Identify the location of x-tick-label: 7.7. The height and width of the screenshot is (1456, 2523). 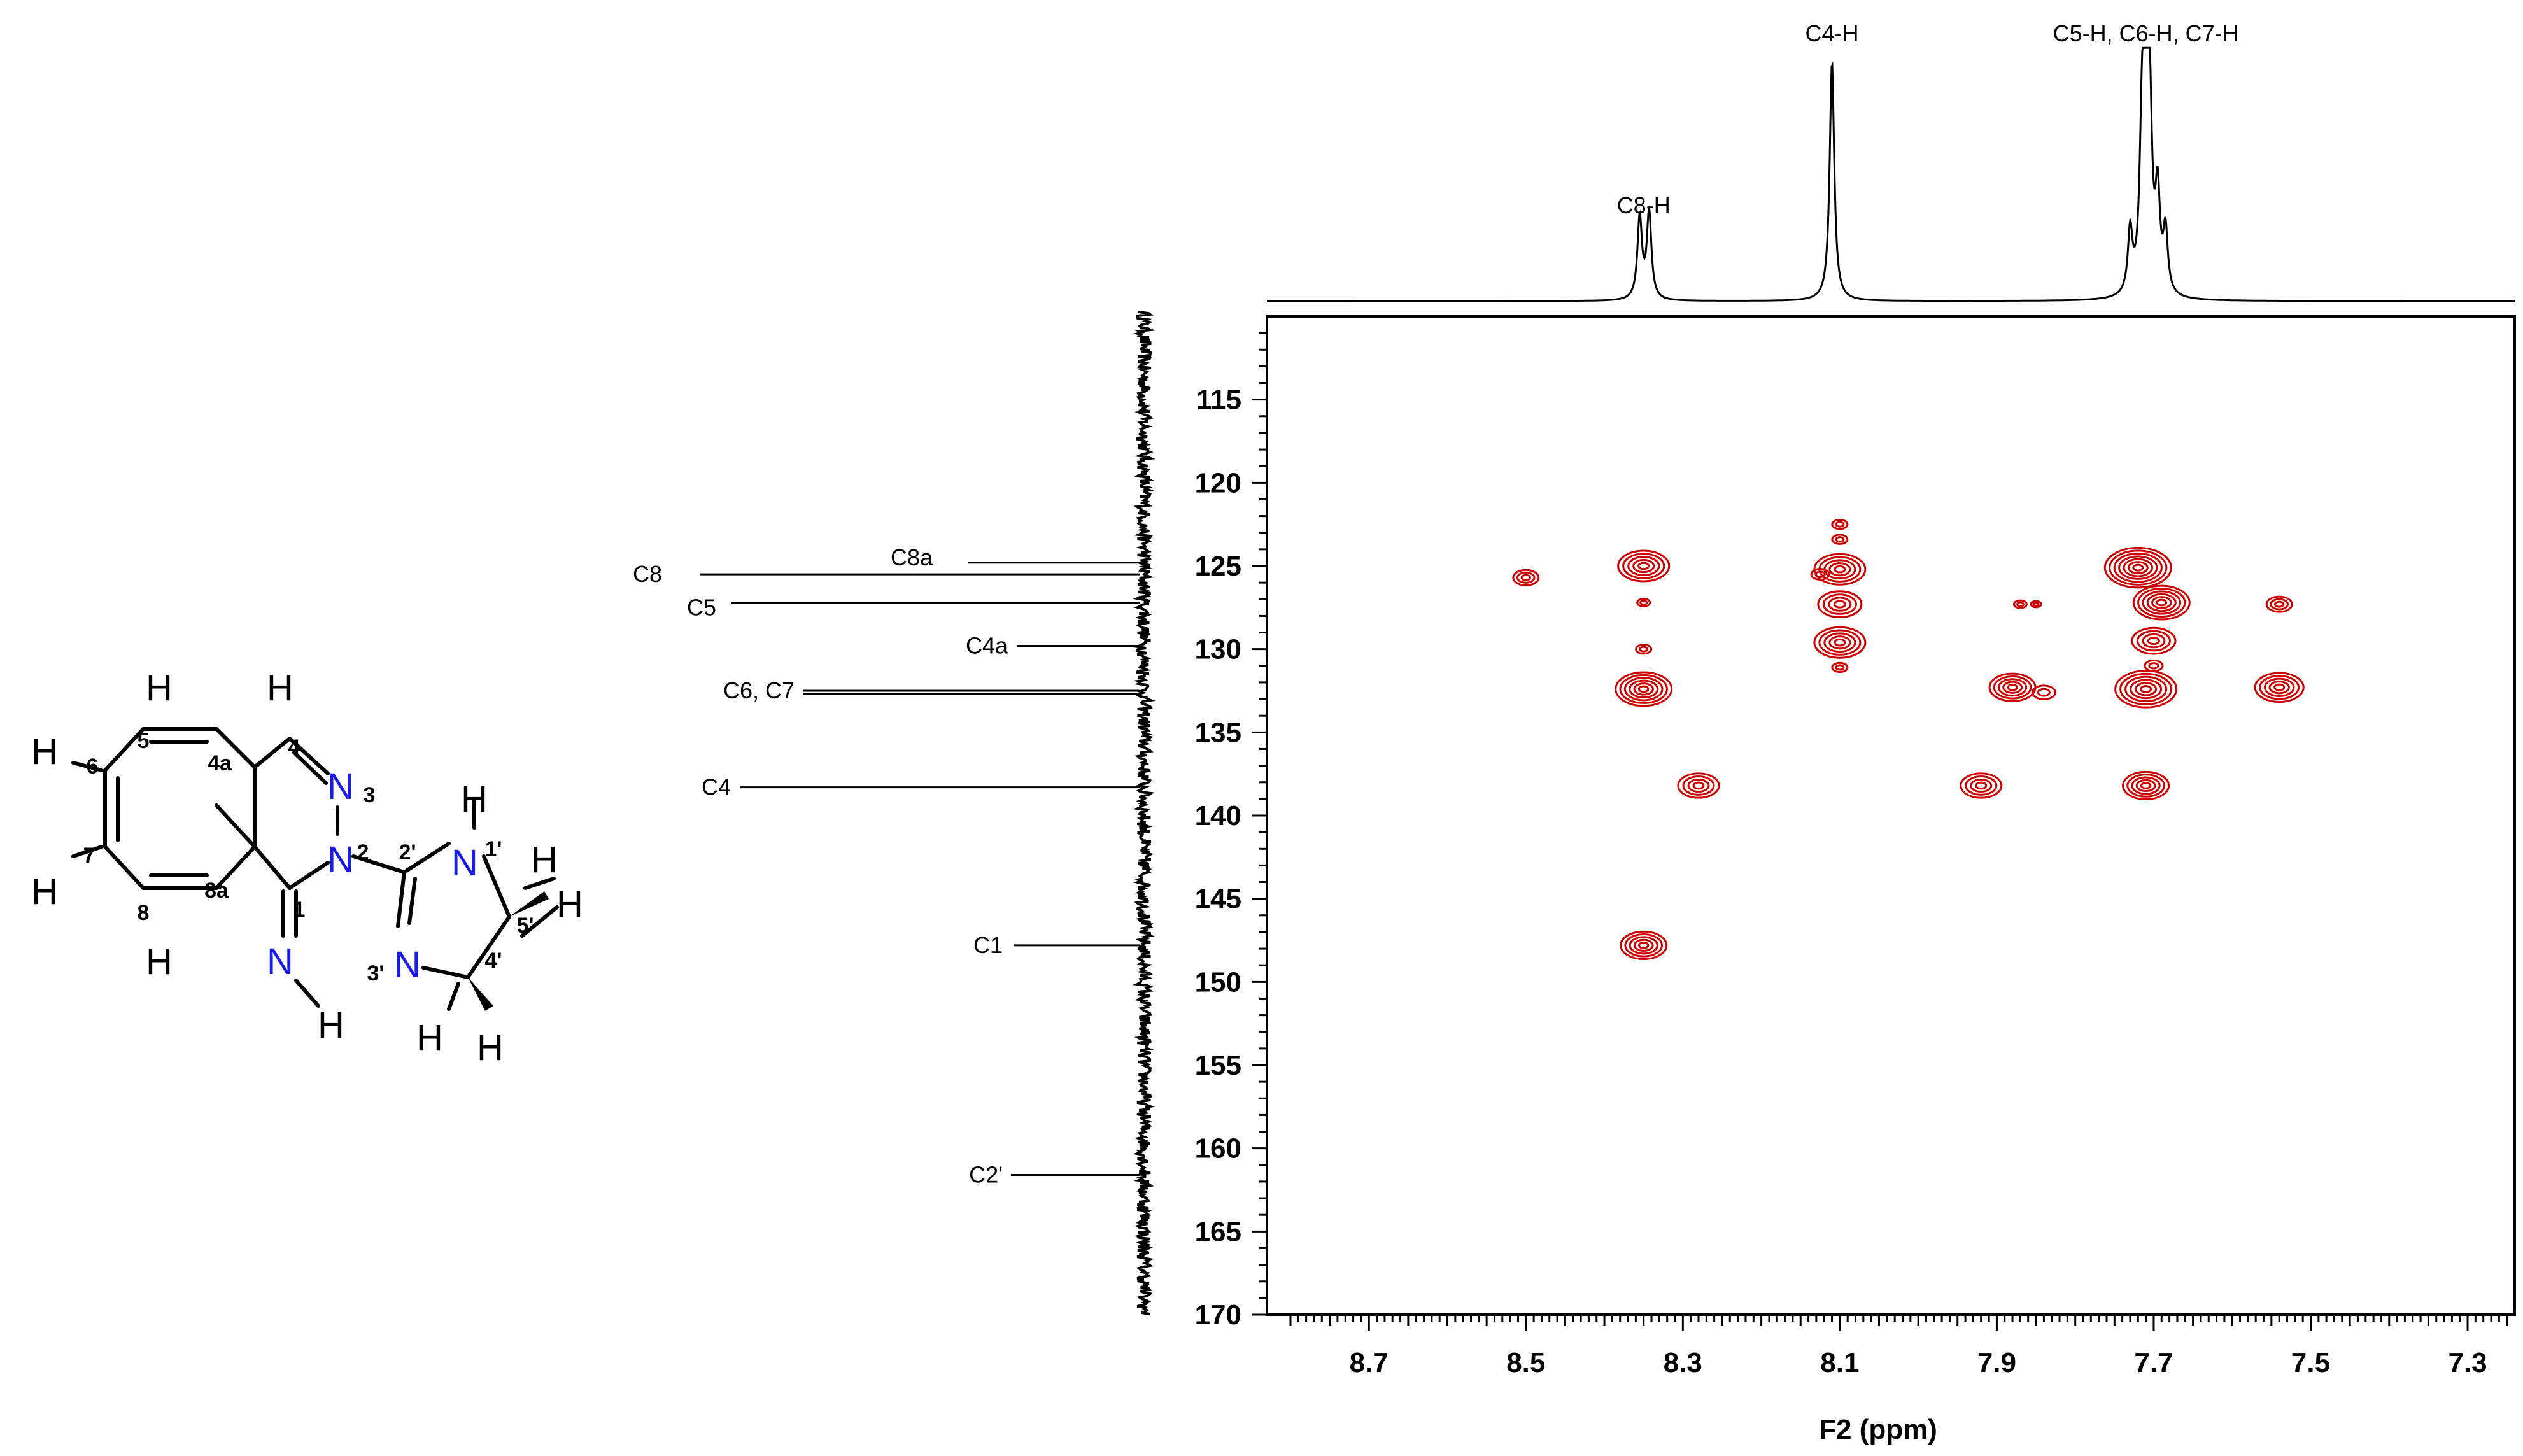
(2153, 1362).